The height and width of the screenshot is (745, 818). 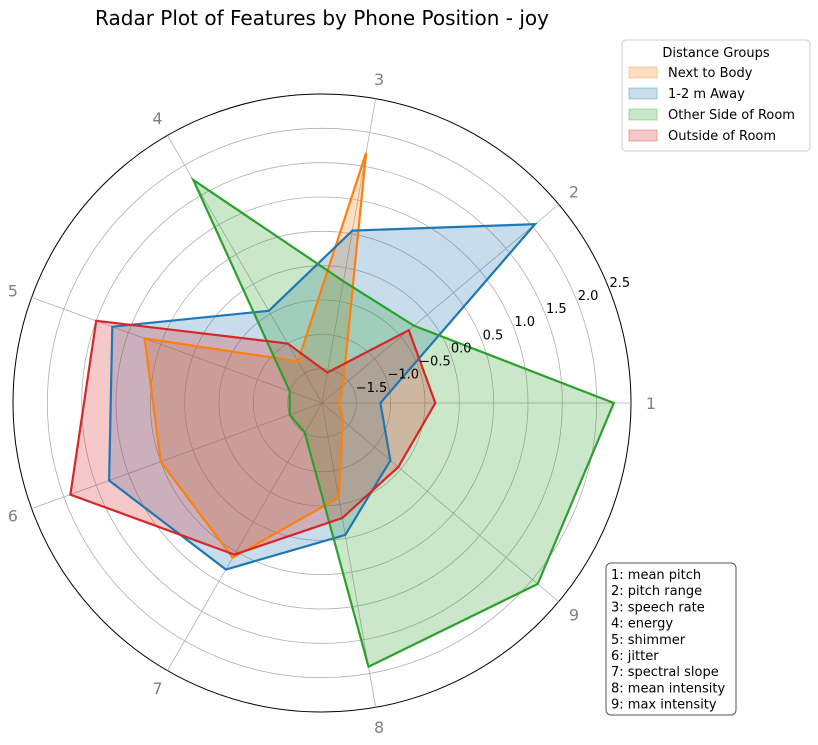 I want to click on feature-key-line: 6: jitter, so click(x=635, y=656).